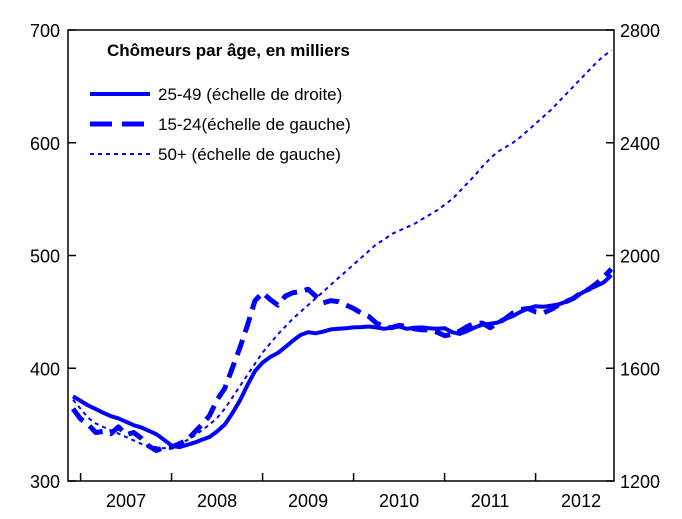  I want to click on x-tick-label: 2012, so click(581, 501).